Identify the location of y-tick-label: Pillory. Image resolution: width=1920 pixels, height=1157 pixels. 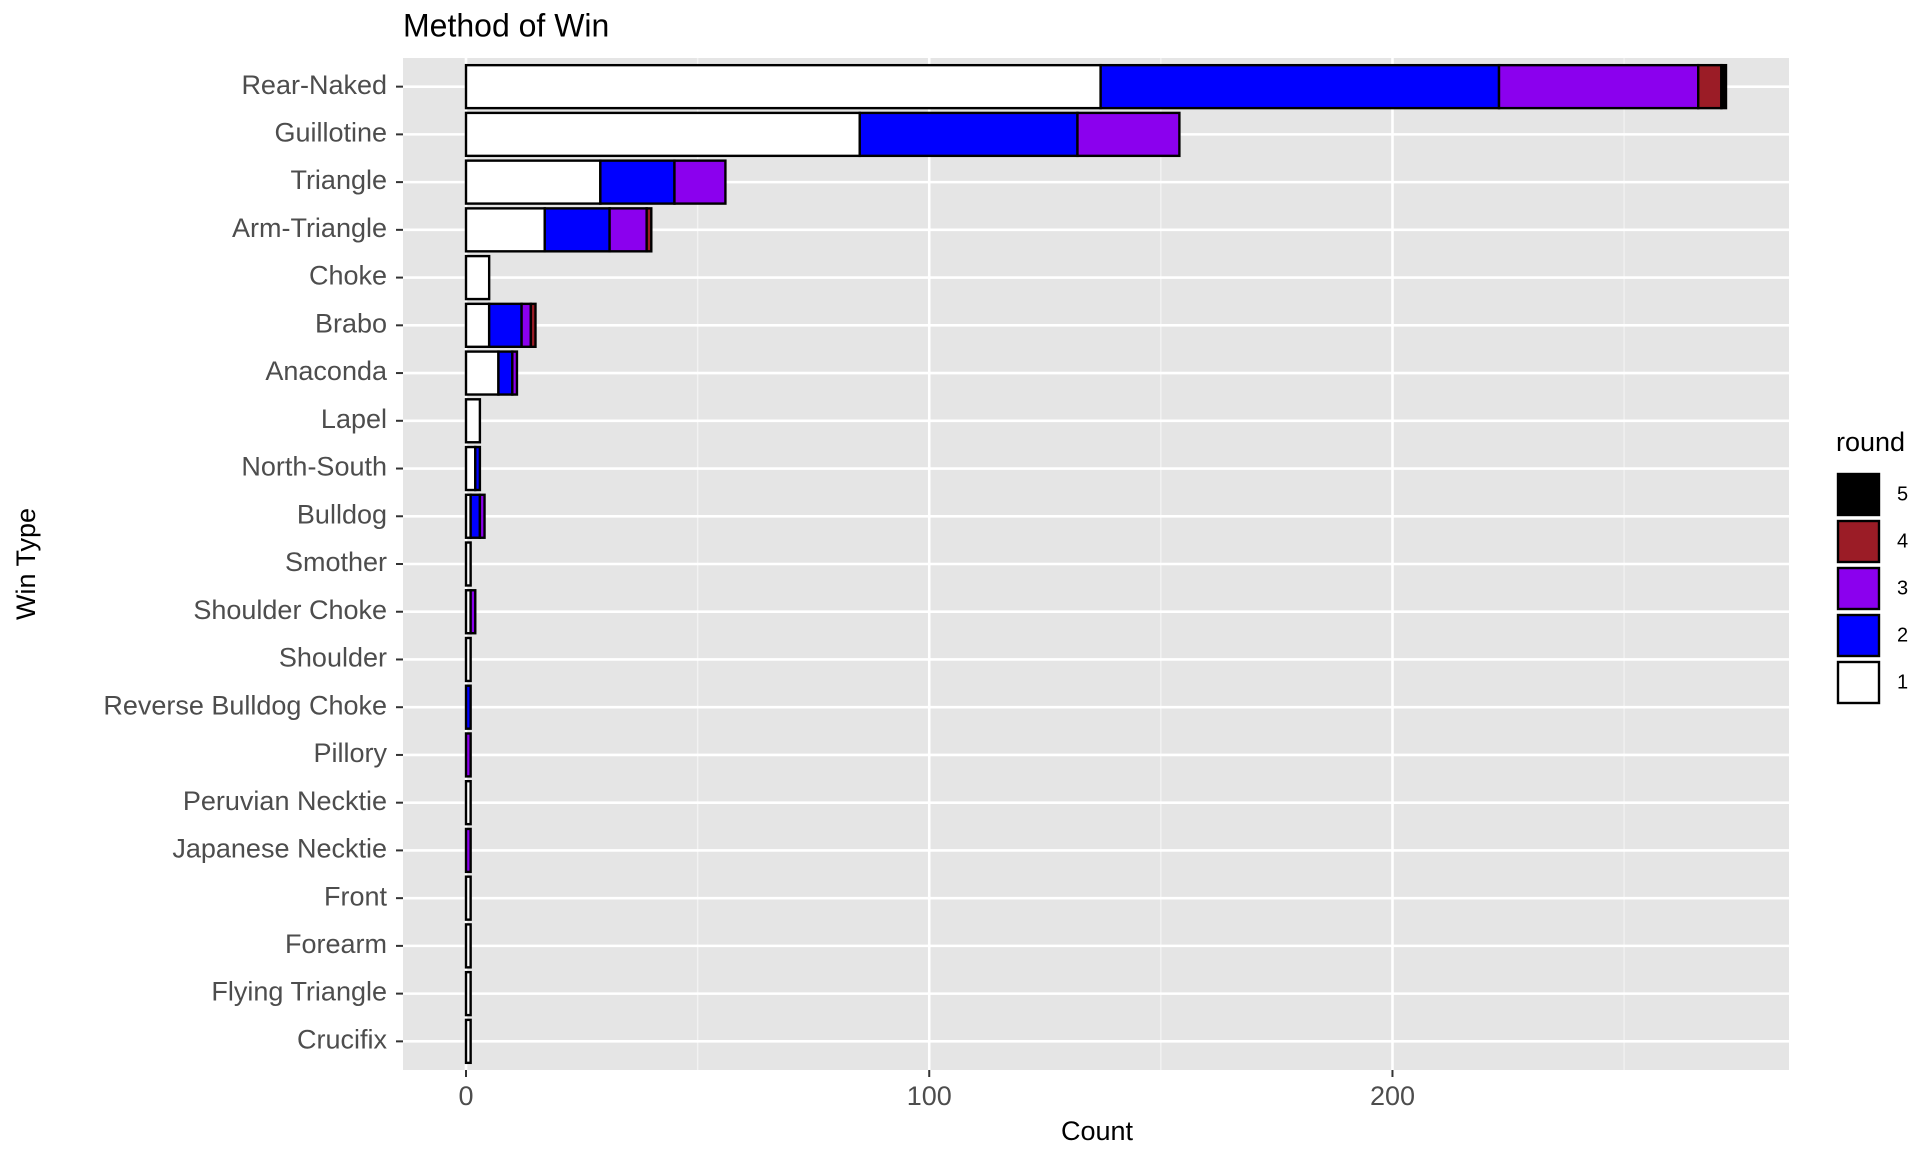
(350, 753).